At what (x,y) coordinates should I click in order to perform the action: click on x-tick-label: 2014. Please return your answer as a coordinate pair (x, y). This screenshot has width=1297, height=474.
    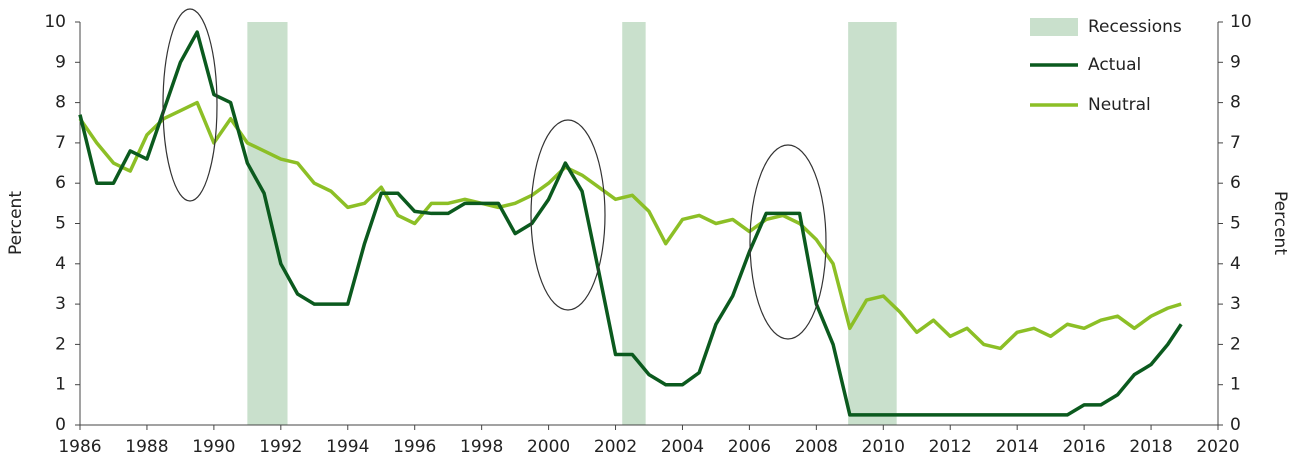
    Looking at the image, I should click on (1017, 447).